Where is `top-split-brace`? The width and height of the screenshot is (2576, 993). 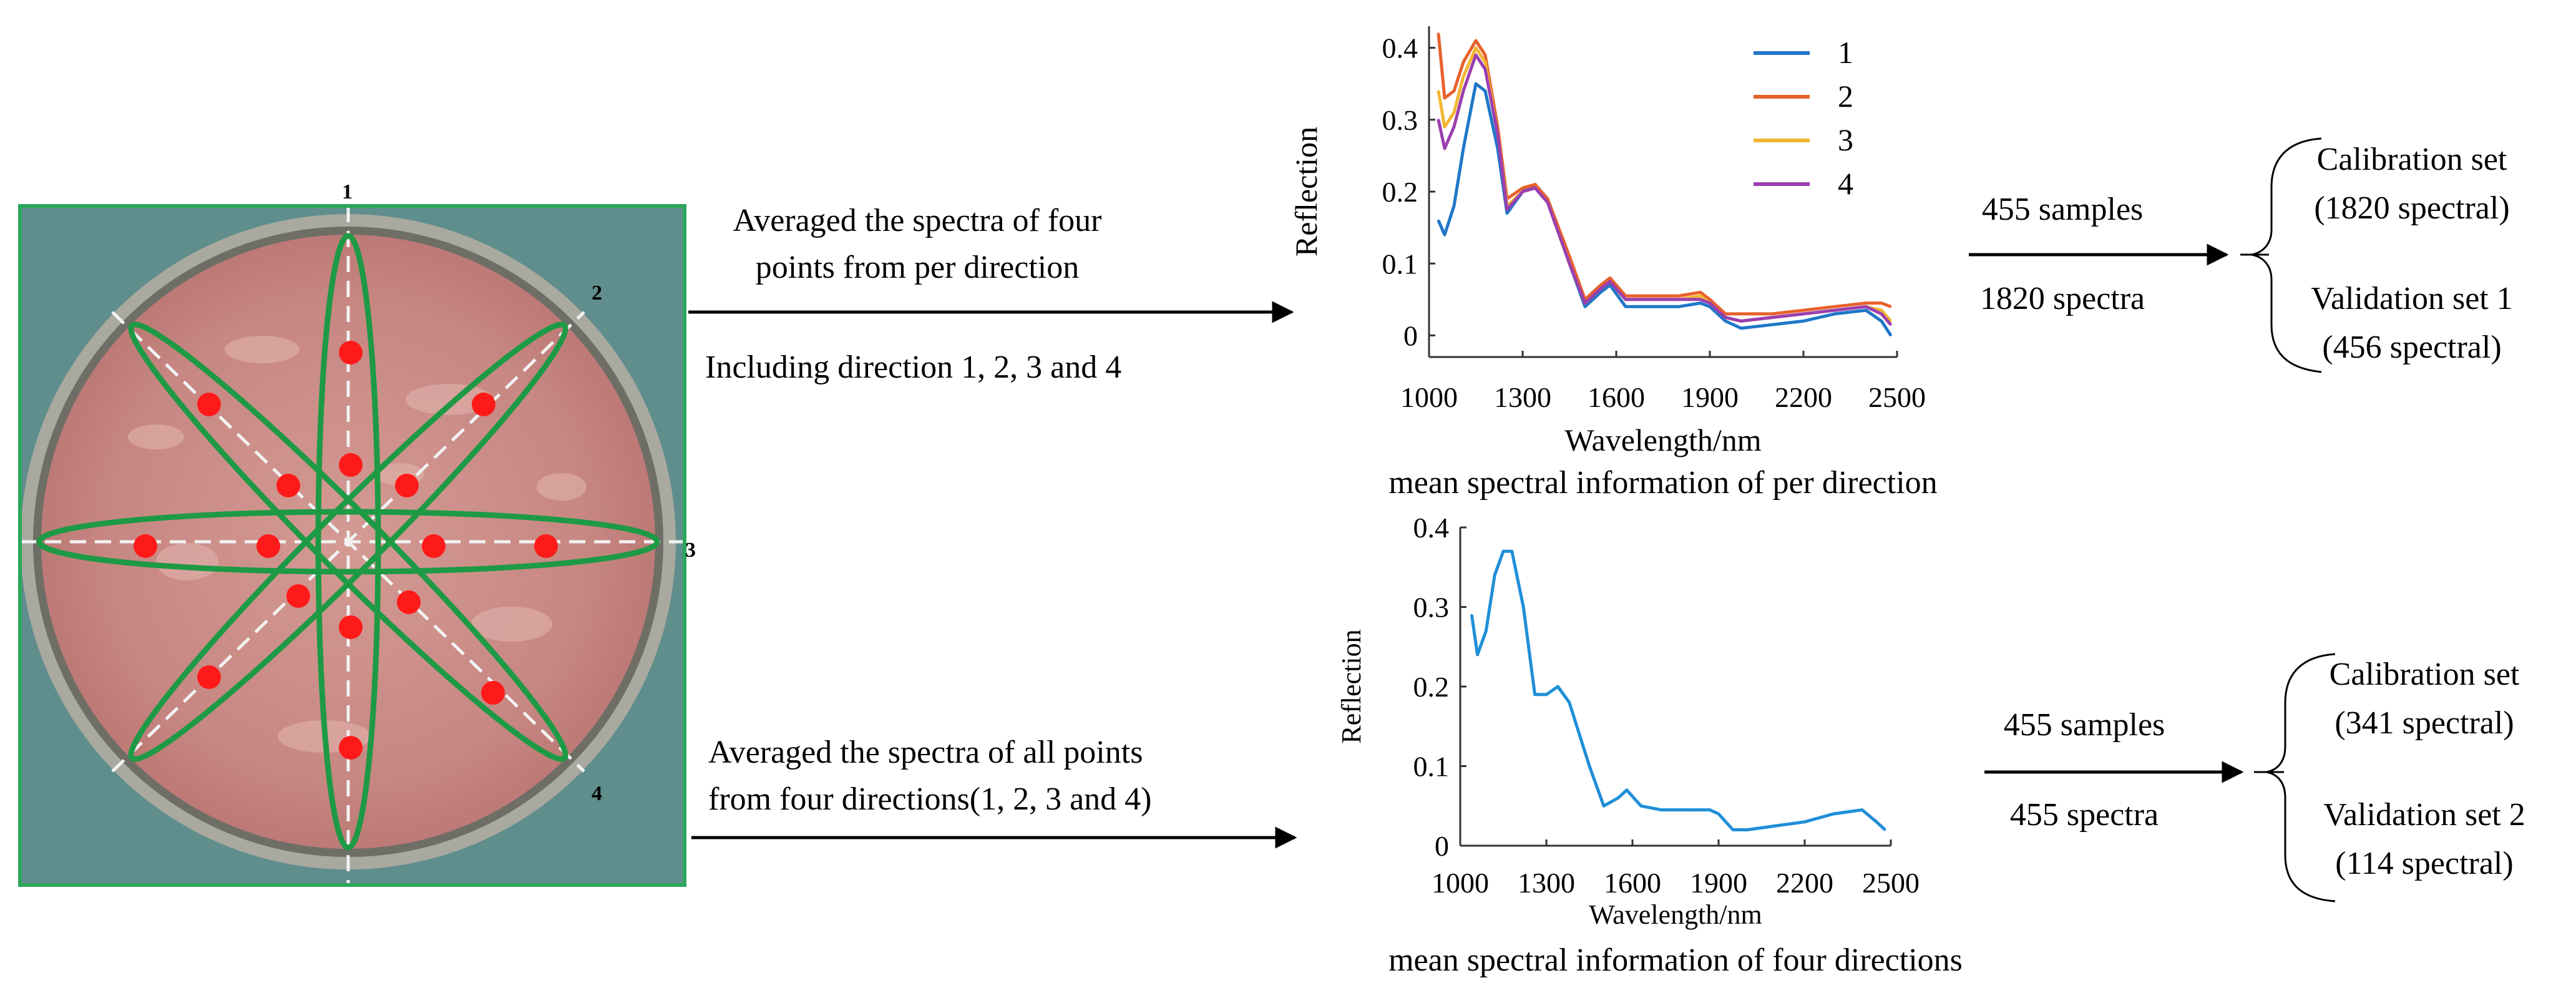
top-split-brace is located at coordinates (2286, 255).